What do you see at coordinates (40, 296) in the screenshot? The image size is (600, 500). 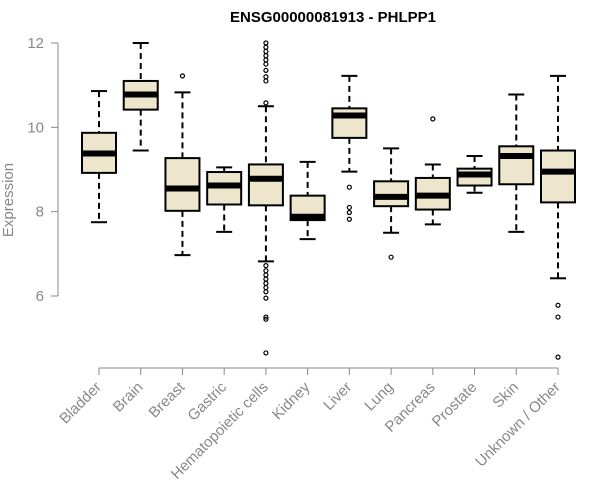 I see `y-tick-label: 6` at bounding box center [40, 296].